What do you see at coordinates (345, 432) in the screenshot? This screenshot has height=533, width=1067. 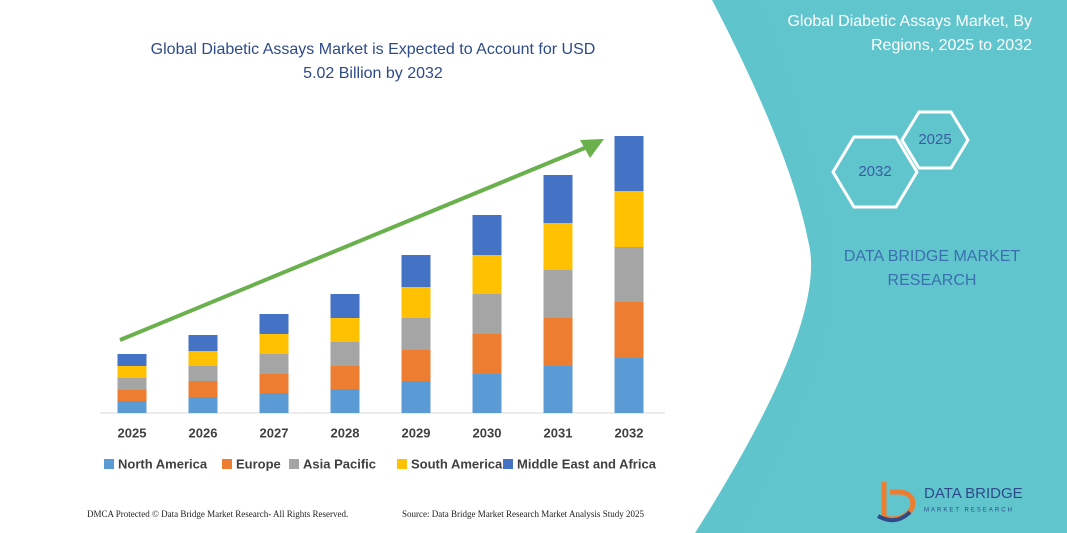 I see `x-tick-label: 2028` at bounding box center [345, 432].